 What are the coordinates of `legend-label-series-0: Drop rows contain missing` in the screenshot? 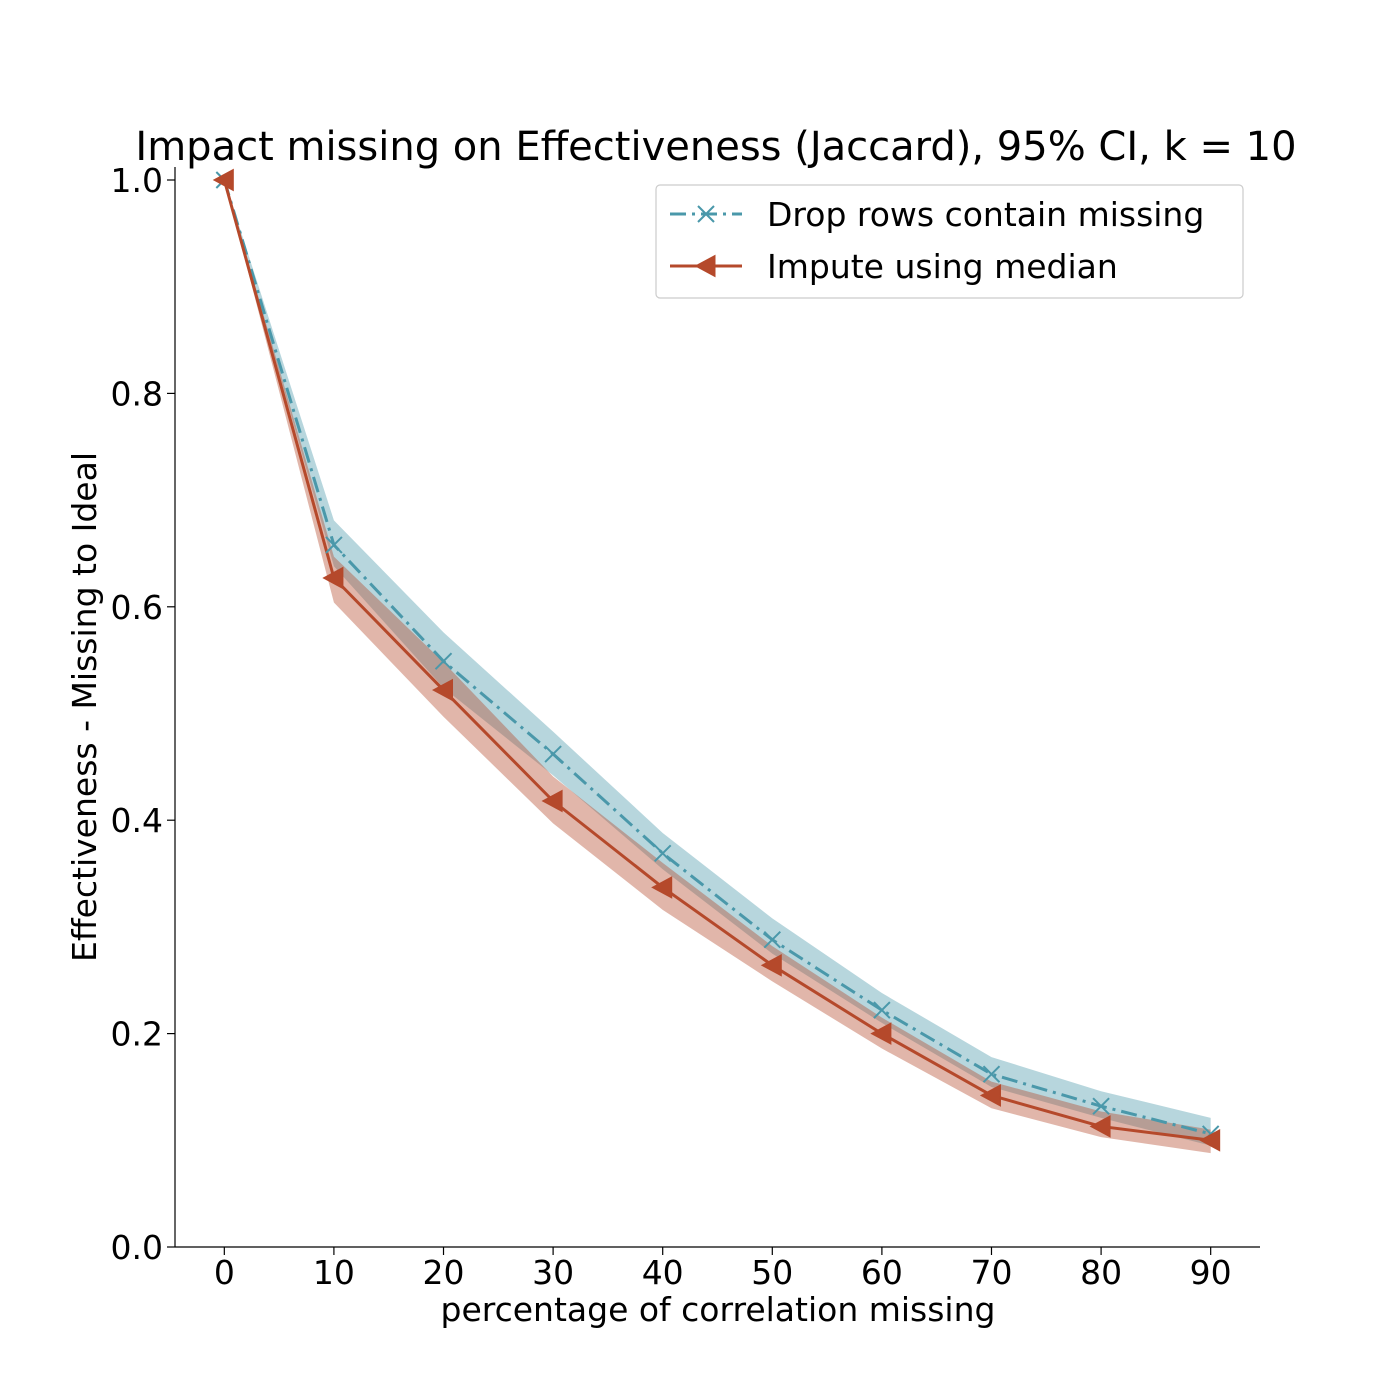 It's located at (985, 214).